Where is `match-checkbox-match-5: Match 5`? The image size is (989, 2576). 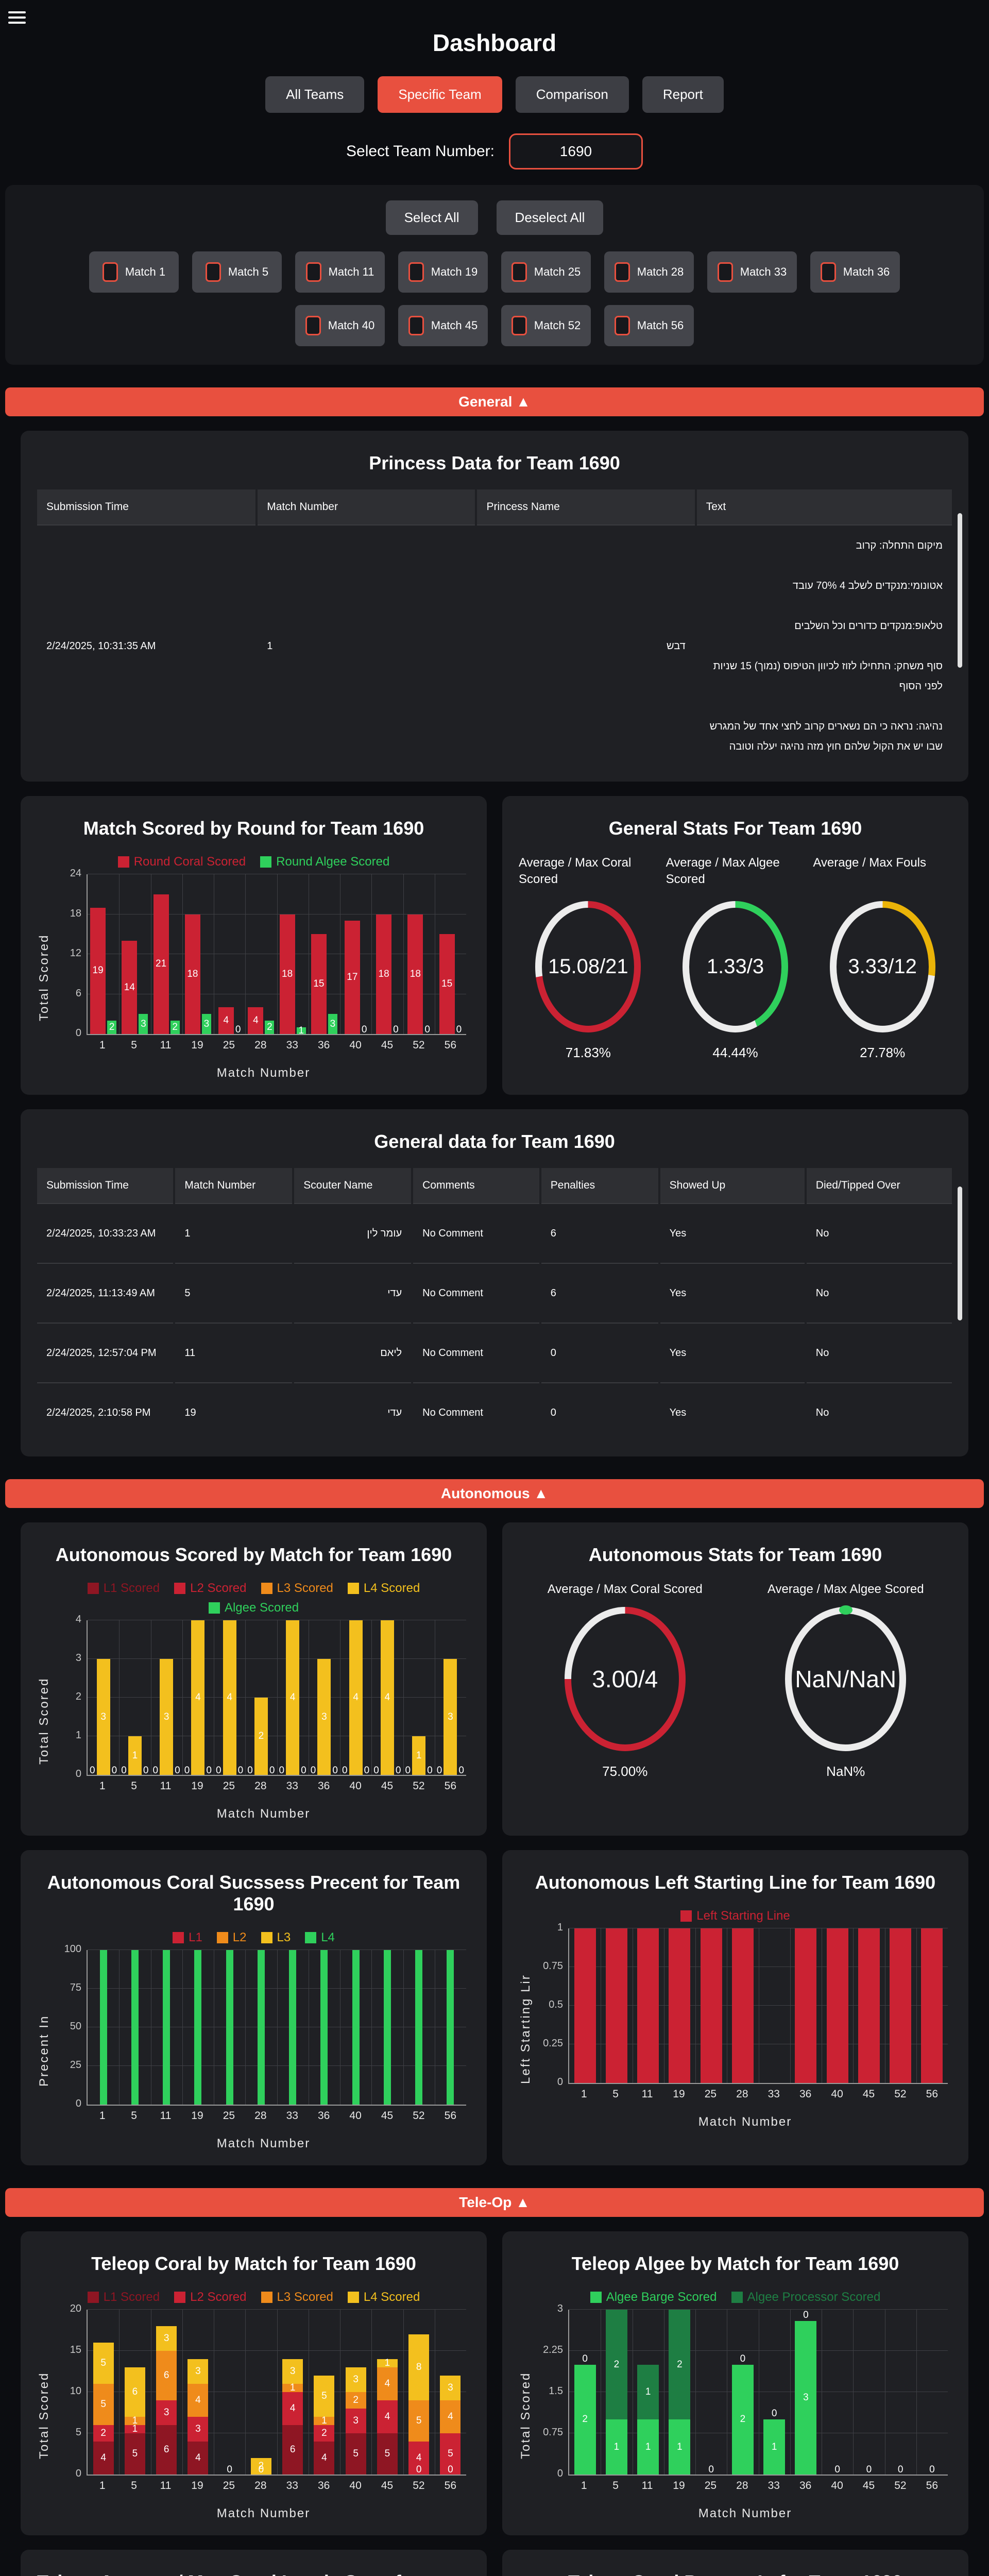
match-checkbox-match-5: Match 5 is located at coordinates (237, 272).